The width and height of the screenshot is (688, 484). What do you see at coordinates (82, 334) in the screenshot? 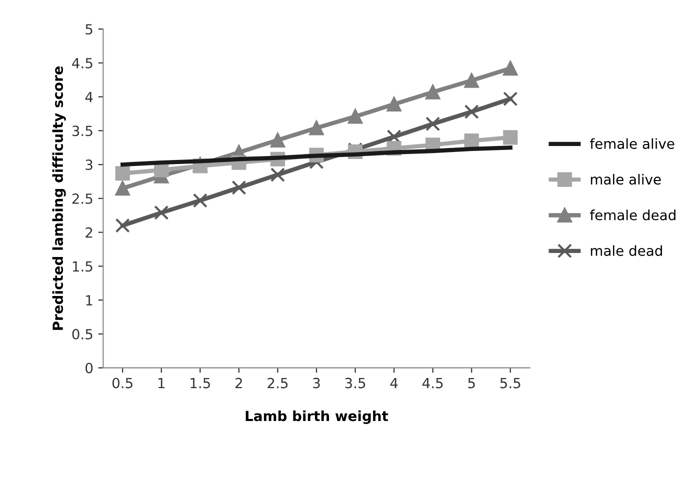
I see `y-tick-label: 0.5` at bounding box center [82, 334].